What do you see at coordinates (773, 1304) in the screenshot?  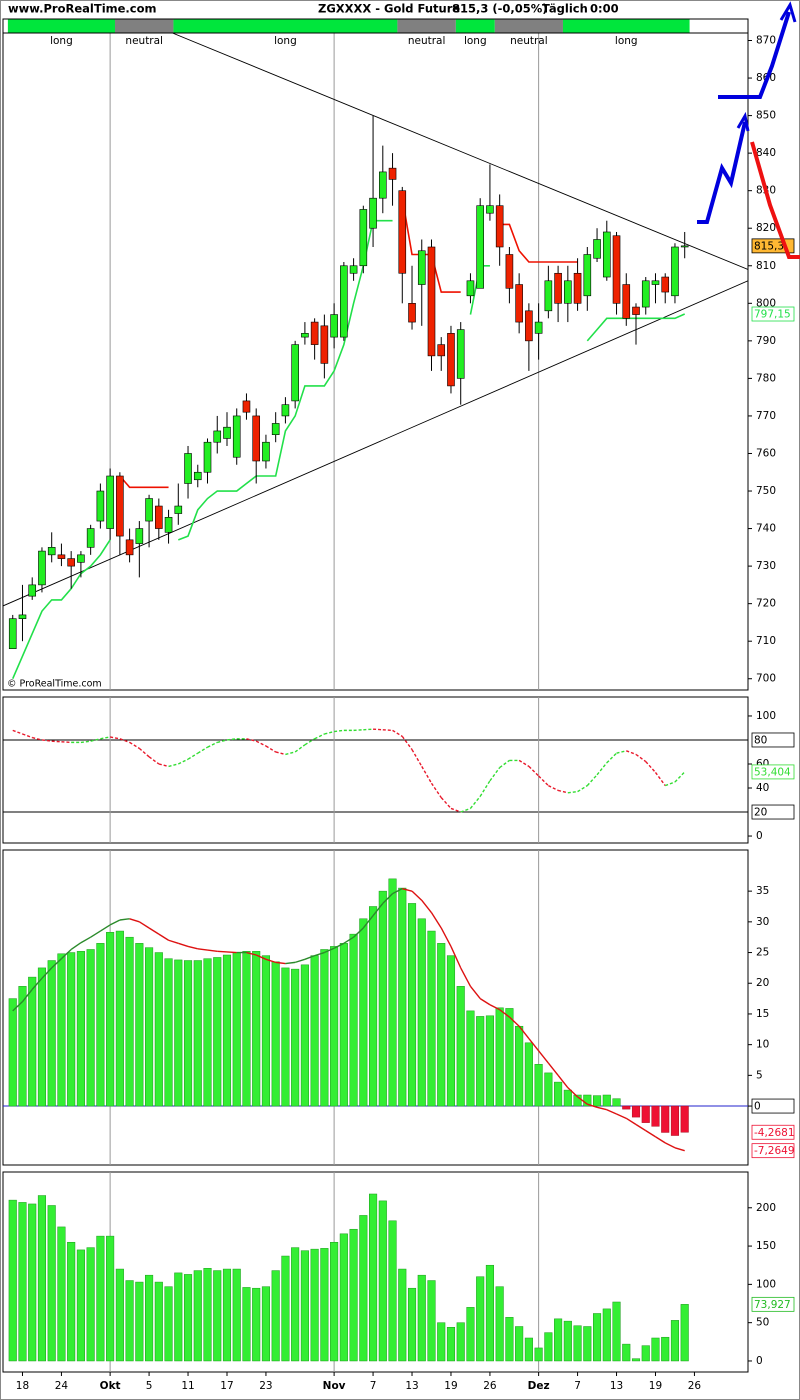 I see `value-box` at bounding box center [773, 1304].